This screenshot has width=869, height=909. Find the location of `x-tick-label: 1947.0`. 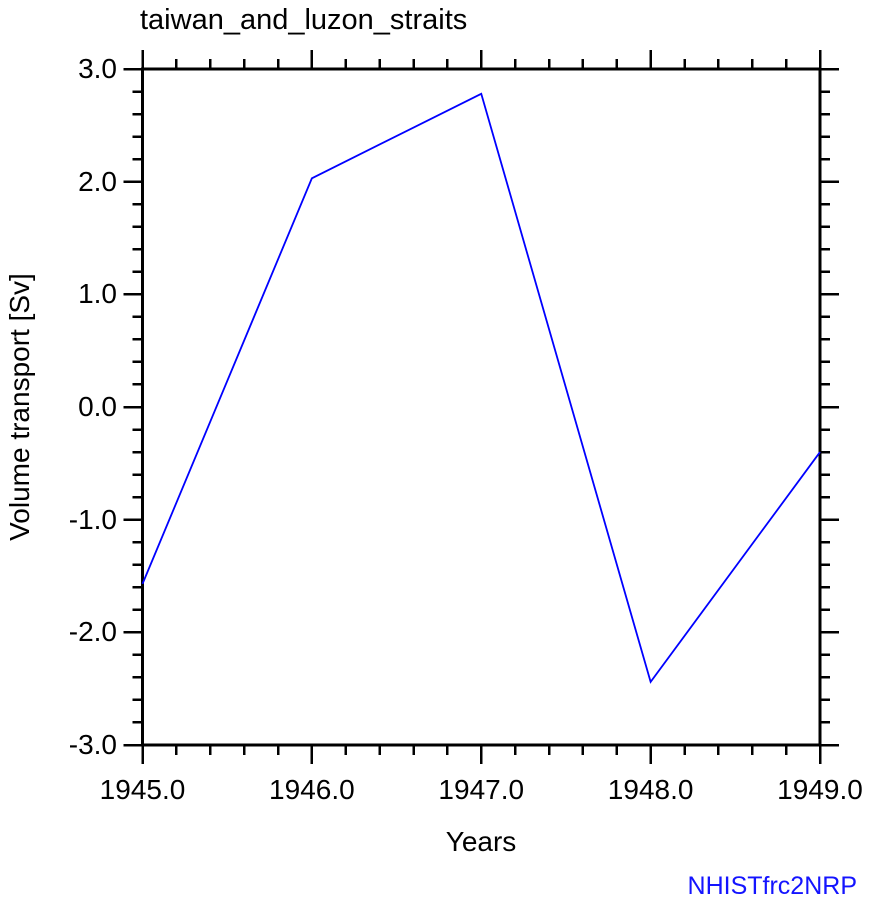

x-tick-label: 1947.0 is located at coordinates (481, 789).